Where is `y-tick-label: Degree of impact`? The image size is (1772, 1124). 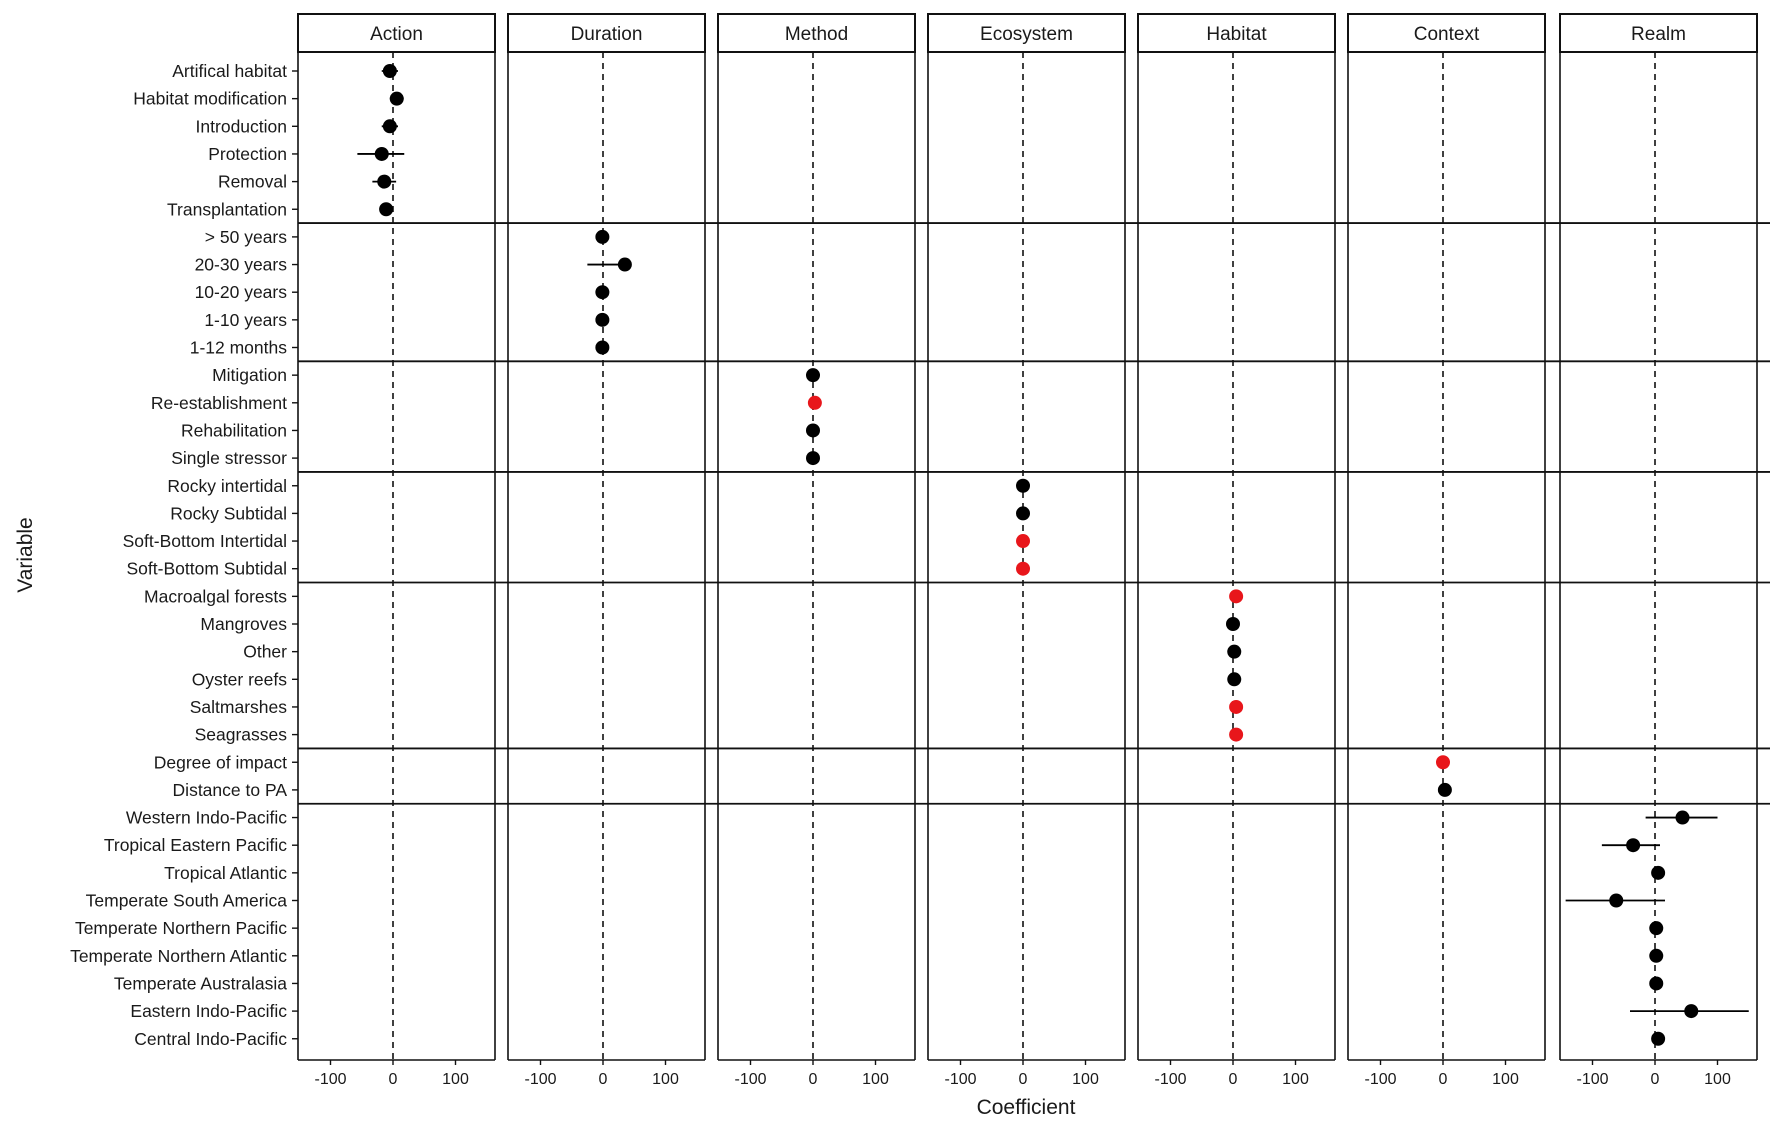 y-tick-label: Degree of impact is located at coordinates (220, 762).